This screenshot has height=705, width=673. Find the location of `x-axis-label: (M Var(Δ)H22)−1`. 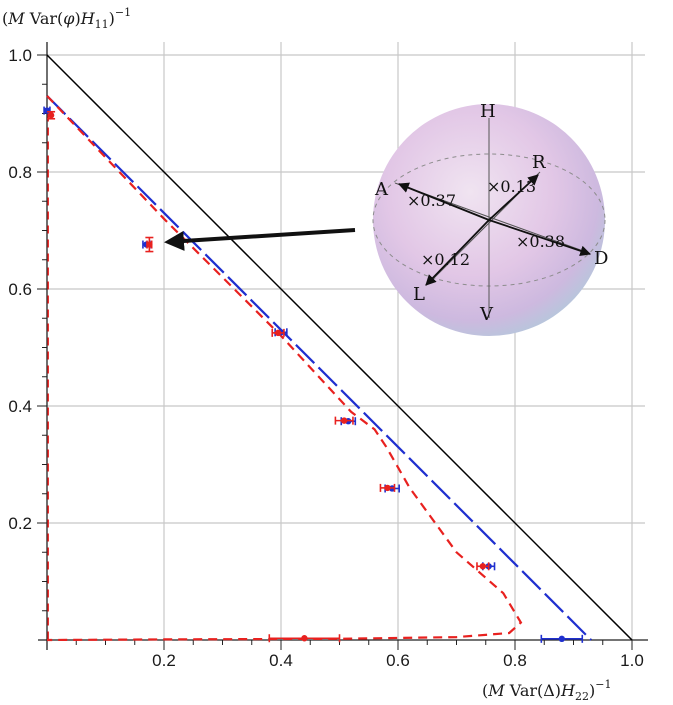

x-axis-label: (M Var(Δ)H22)−1 is located at coordinates (546, 690).